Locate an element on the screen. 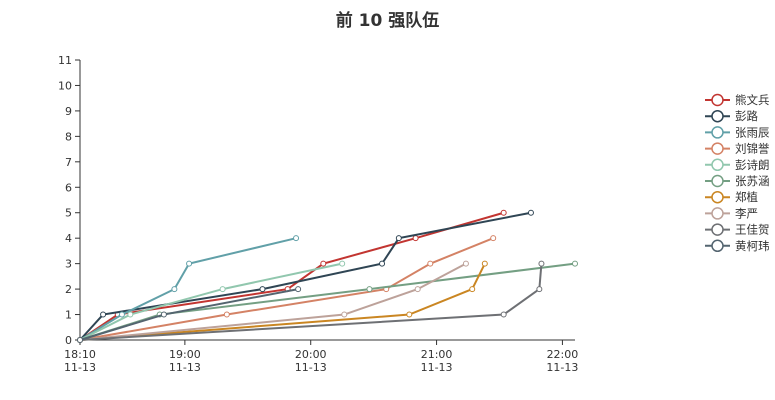 The image size is (775, 400). y-tick-label: 4 is located at coordinates (68, 238).